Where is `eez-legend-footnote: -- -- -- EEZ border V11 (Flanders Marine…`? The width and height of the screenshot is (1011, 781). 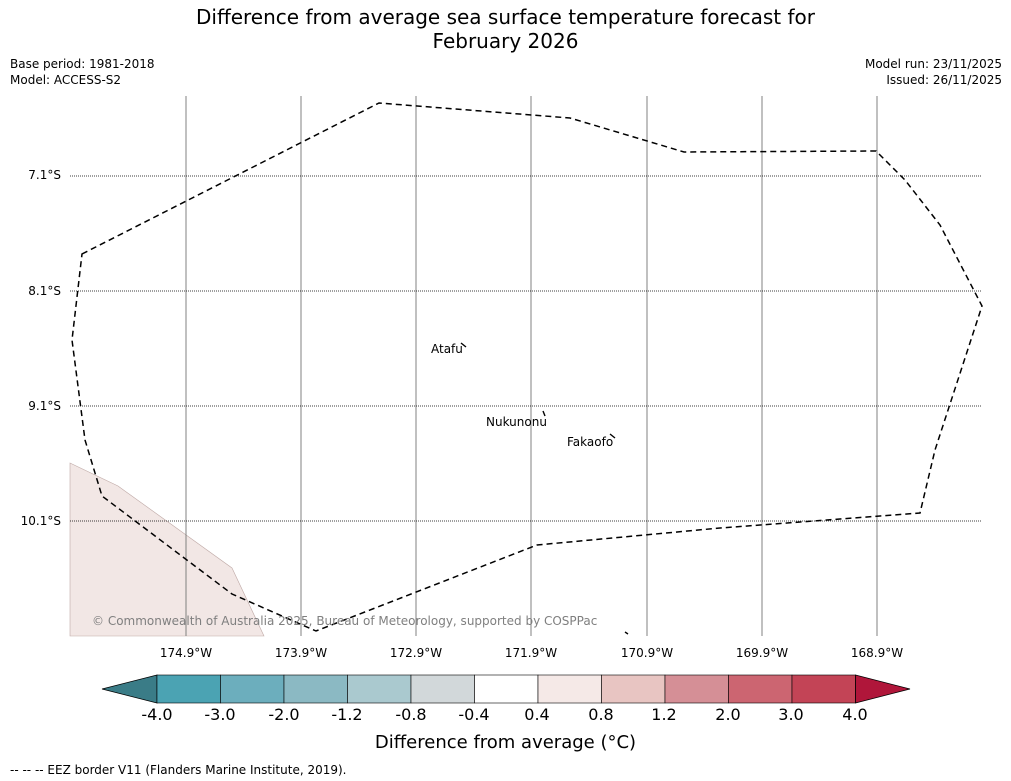
eez-legend-footnote: -- -- -- EEZ border V11 (Flanders Marine… is located at coordinates (178, 770).